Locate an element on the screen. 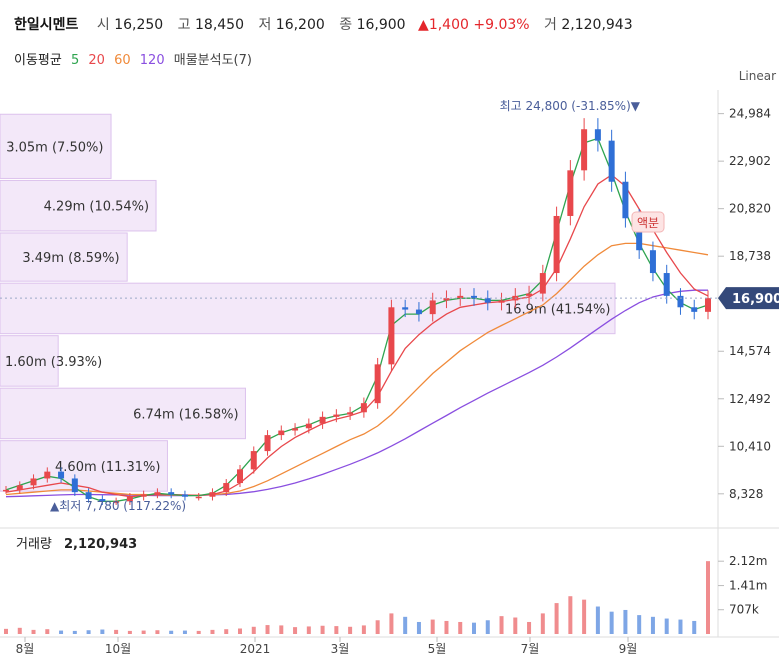 This screenshot has width=779, height=659. high-label: 고 is located at coordinates (184, 25).